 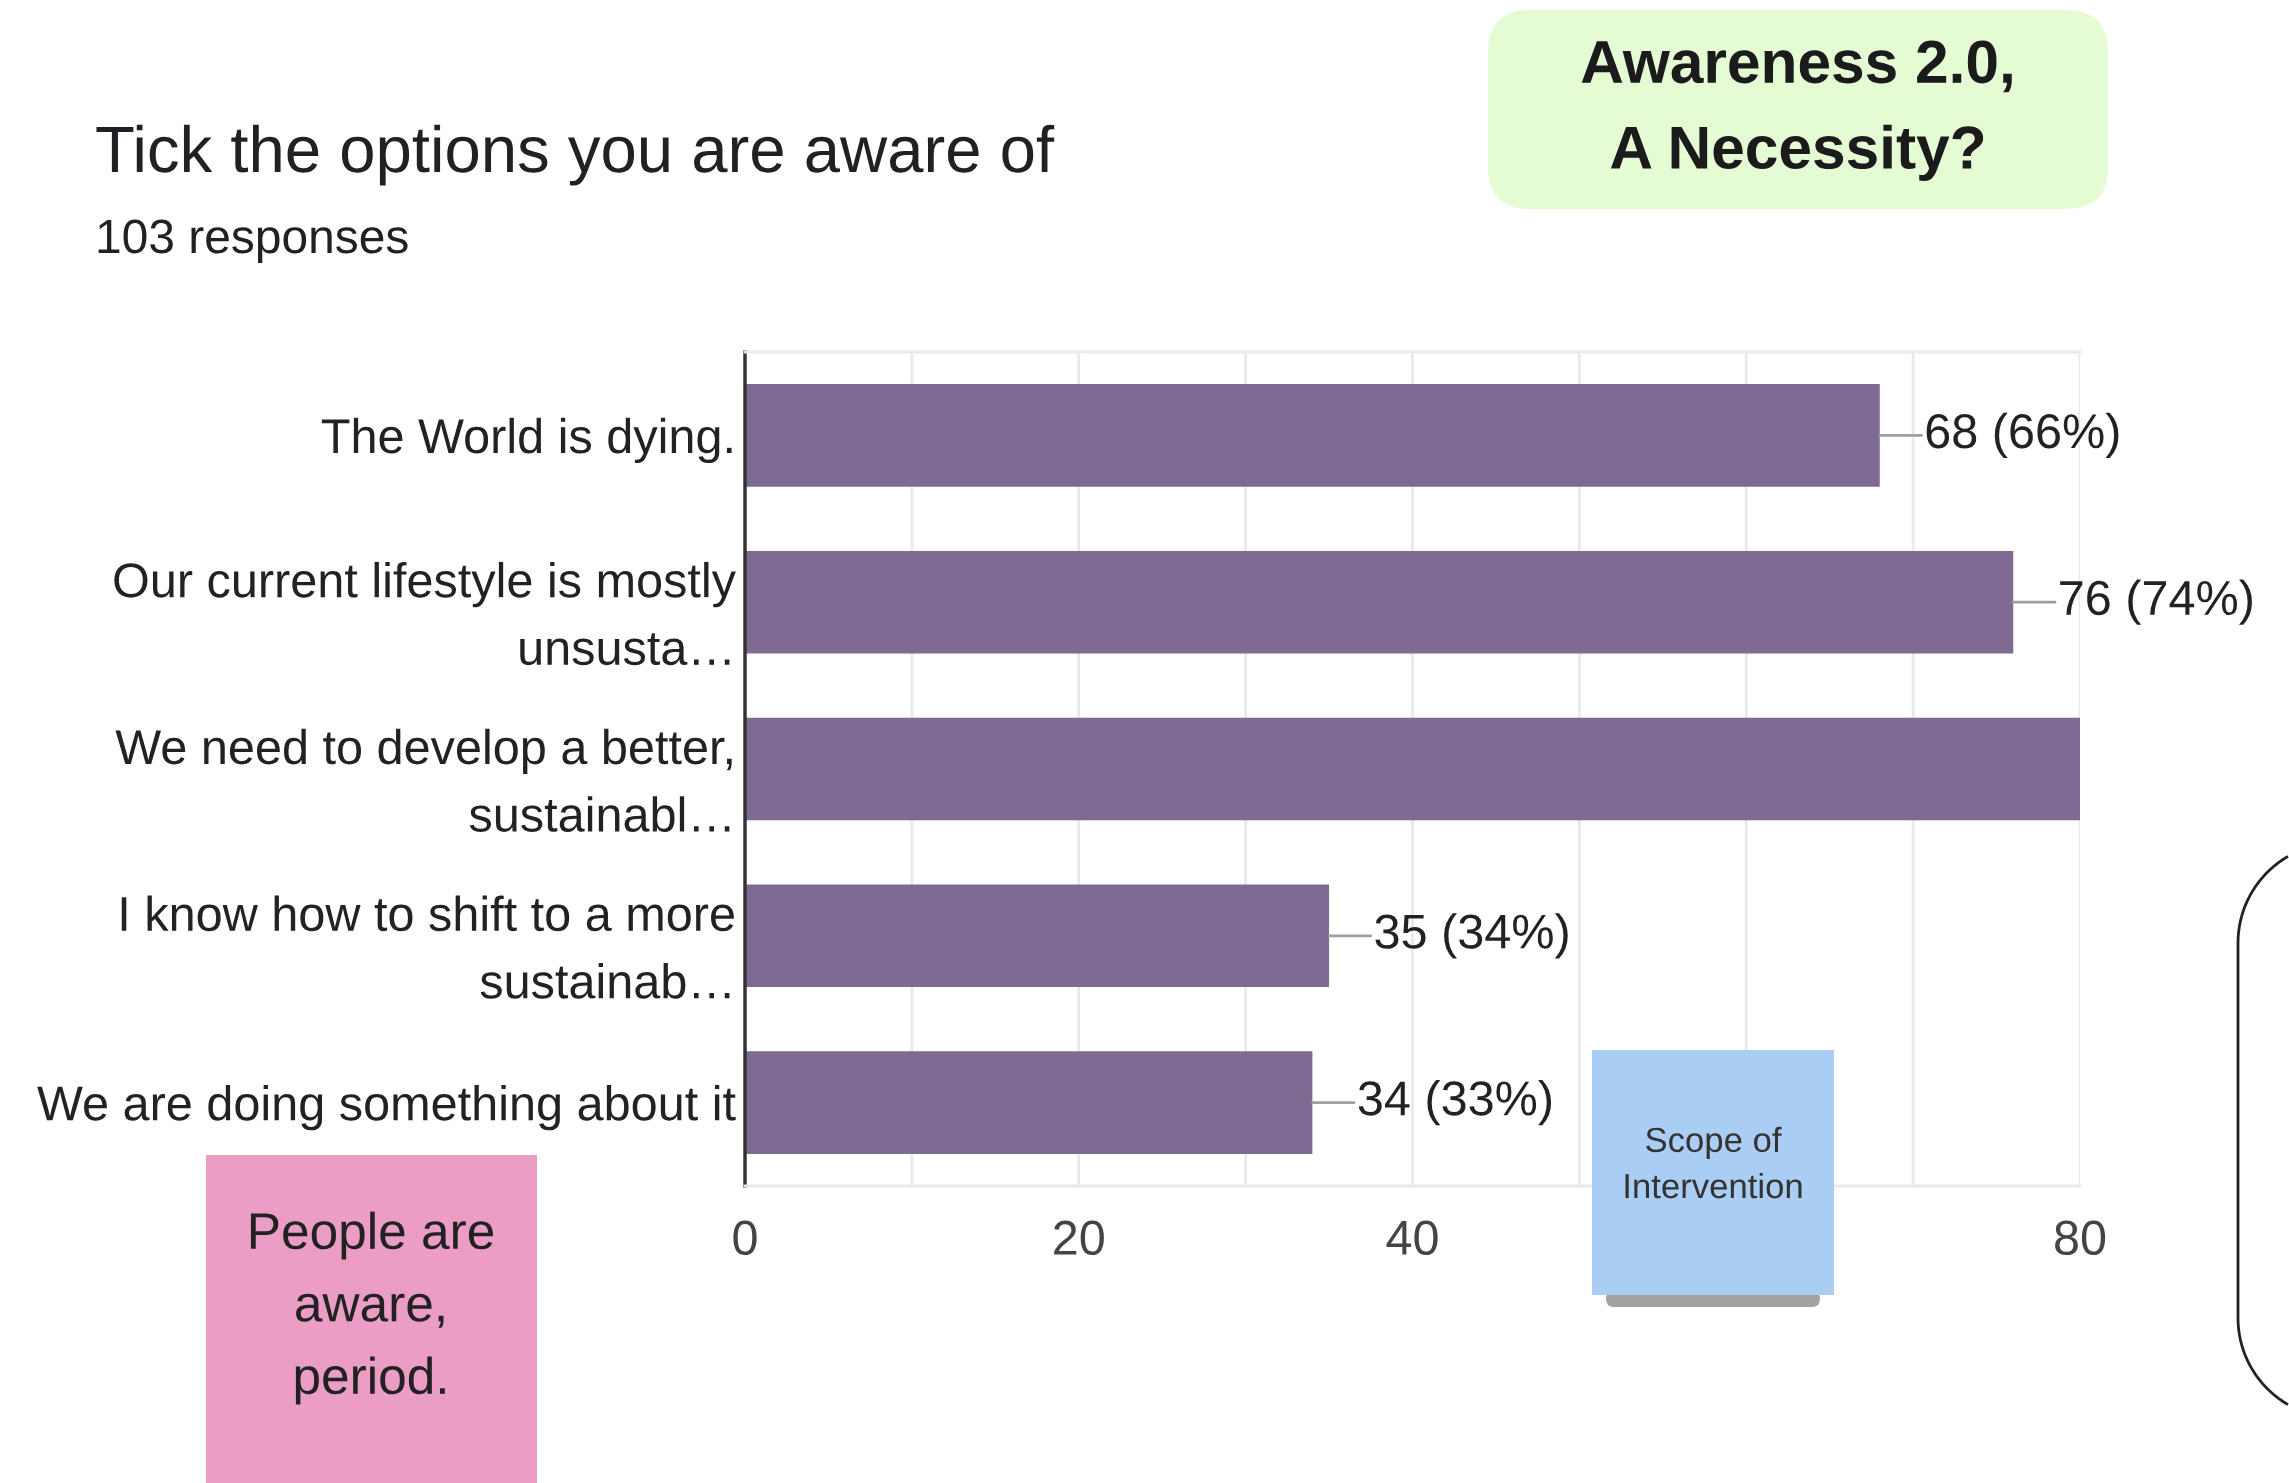 What do you see at coordinates (2156, 602) in the screenshot?
I see `data-label: 76 (74%)` at bounding box center [2156, 602].